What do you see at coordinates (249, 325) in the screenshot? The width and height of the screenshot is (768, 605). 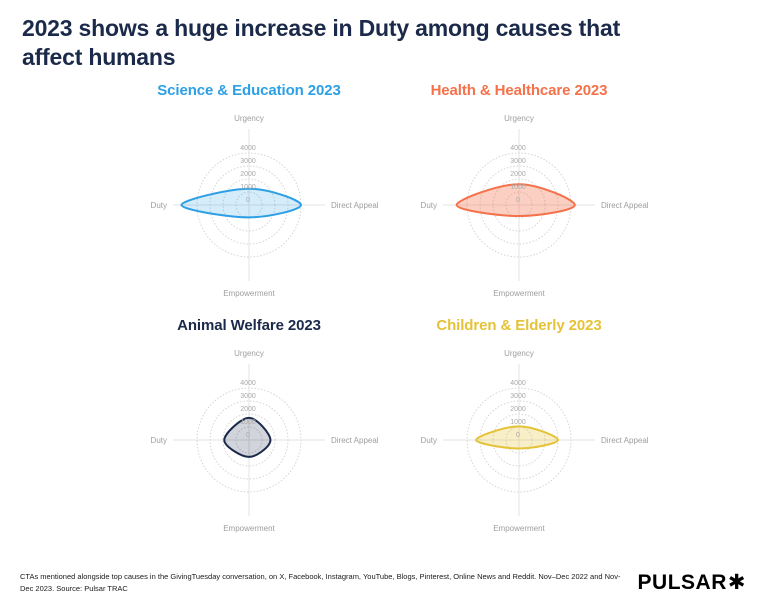 I see `chart-title: Animal Welfare 2023` at bounding box center [249, 325].